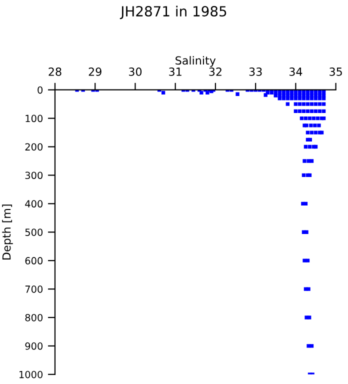 Image resolution: width=348 pixels, height=384 pixels. Describe the element at coordinates (34, 232) in the screenshot. I see `y-tick-label: 500` at that location.